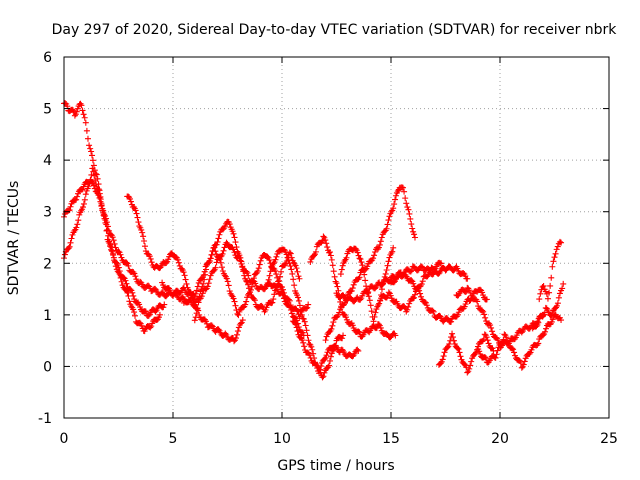 Image resolution: width=640 pixels, height=480 pixels. What do you see at coordinates (47, 213) in the screenshot?
I see `y-tick-label: 3` at bounding box center [47, 213].